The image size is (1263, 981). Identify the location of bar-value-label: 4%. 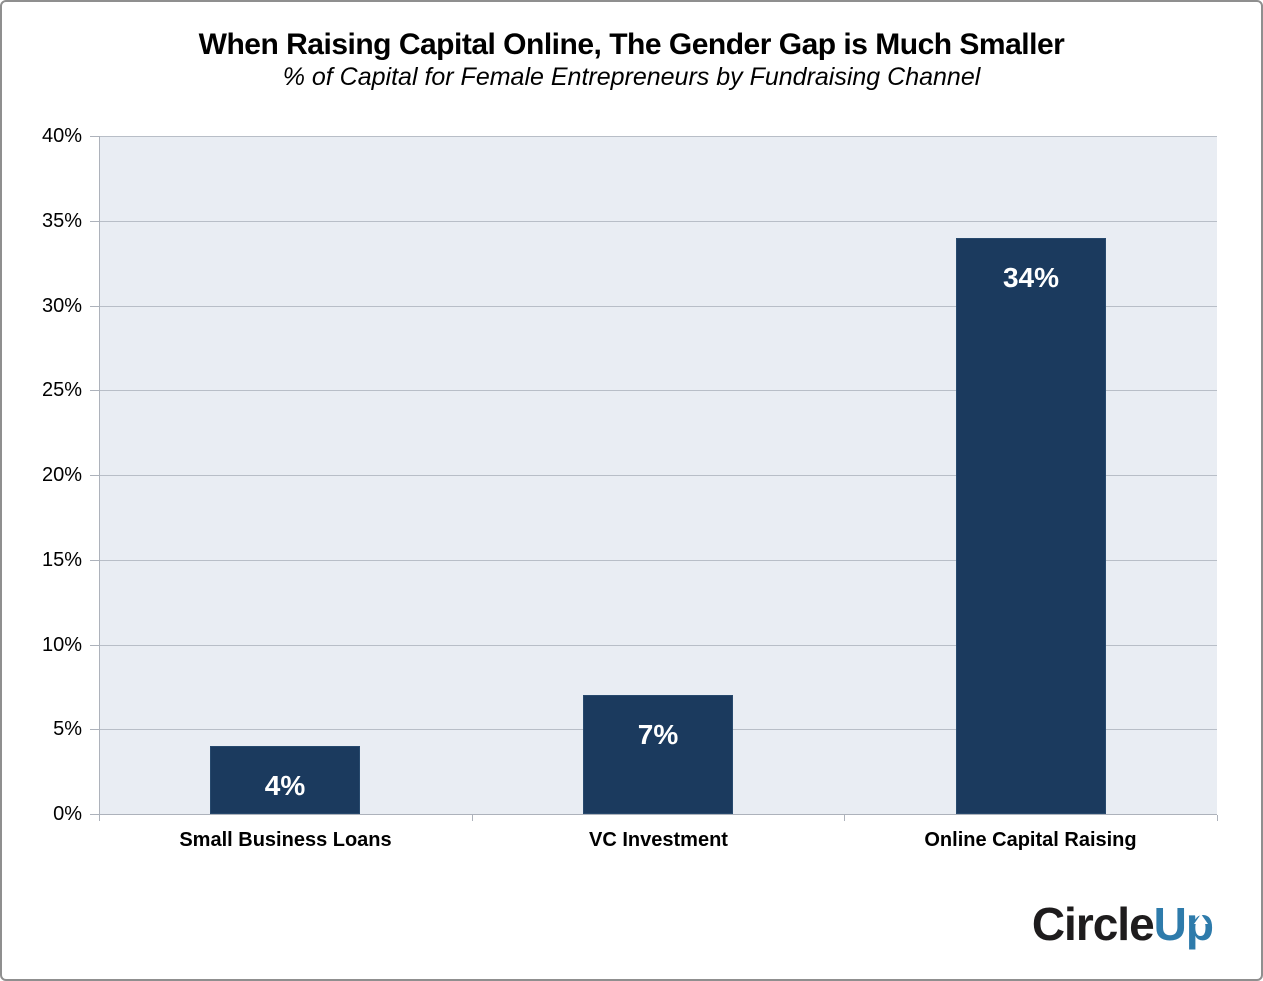
(285, 785).